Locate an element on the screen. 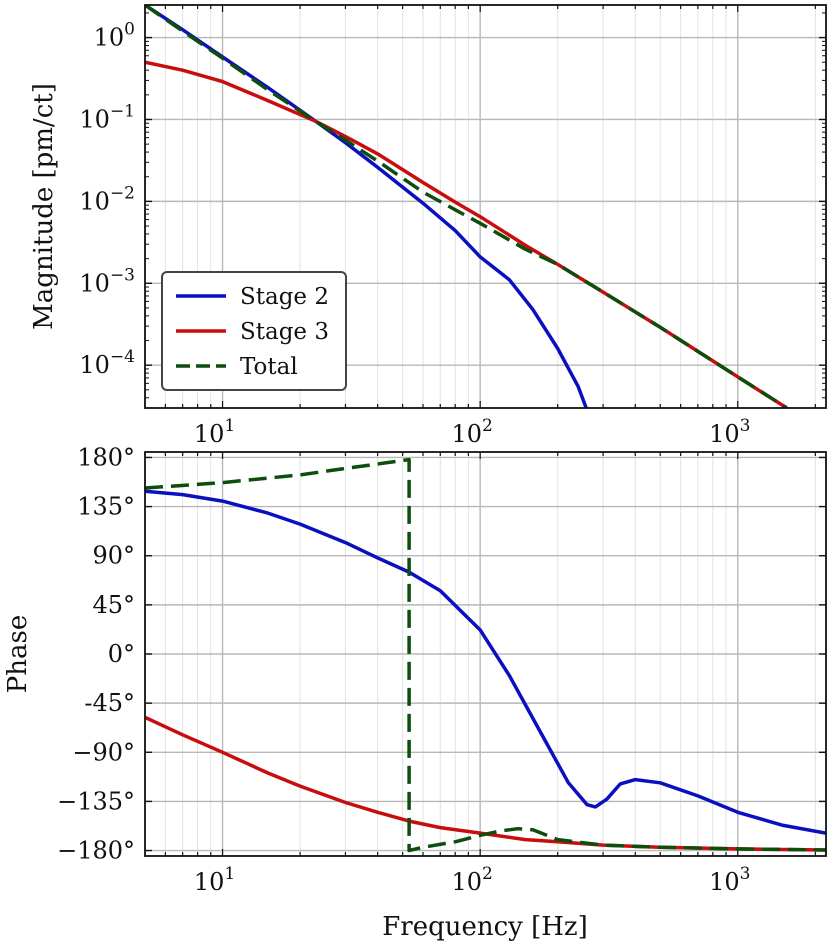  y-tick-label: 0° is located at coordinates (121, 654).